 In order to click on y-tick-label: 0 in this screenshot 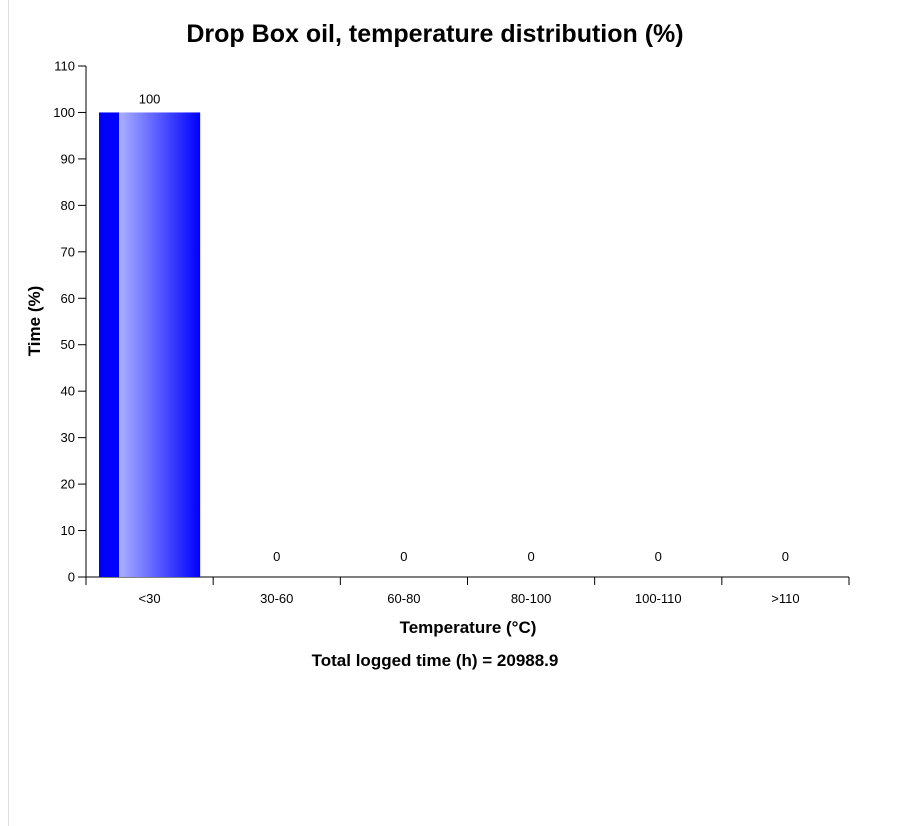, I will do `click(71, 577)`.